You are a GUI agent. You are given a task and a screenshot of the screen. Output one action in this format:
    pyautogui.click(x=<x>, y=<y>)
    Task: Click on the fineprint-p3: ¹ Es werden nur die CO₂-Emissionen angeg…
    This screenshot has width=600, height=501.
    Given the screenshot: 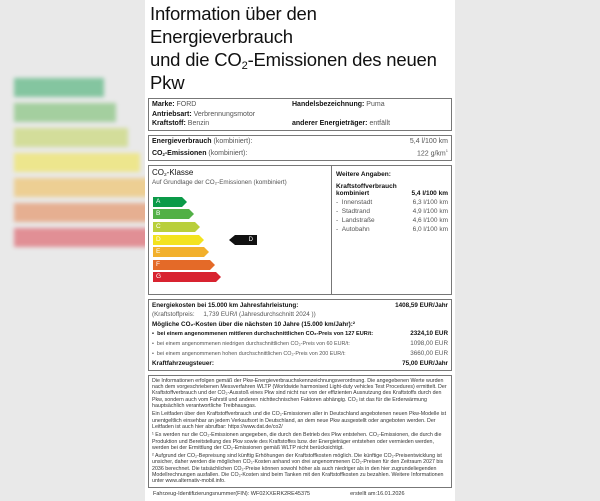 What is the action you would take?
    pyautogui.click(x=297, y=441)
    